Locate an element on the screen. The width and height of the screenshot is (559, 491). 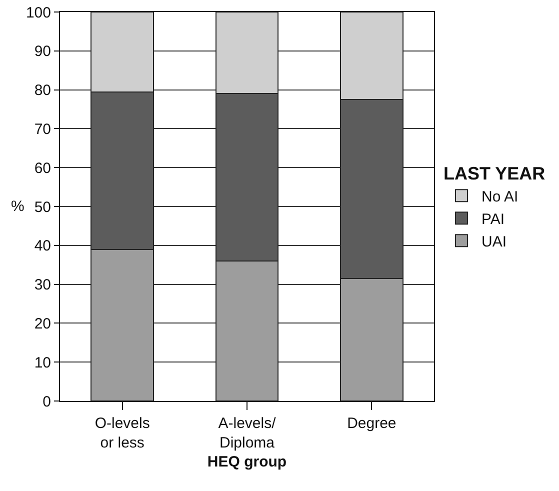
y-tick-label: 80 is located at coordinates (42, 91).